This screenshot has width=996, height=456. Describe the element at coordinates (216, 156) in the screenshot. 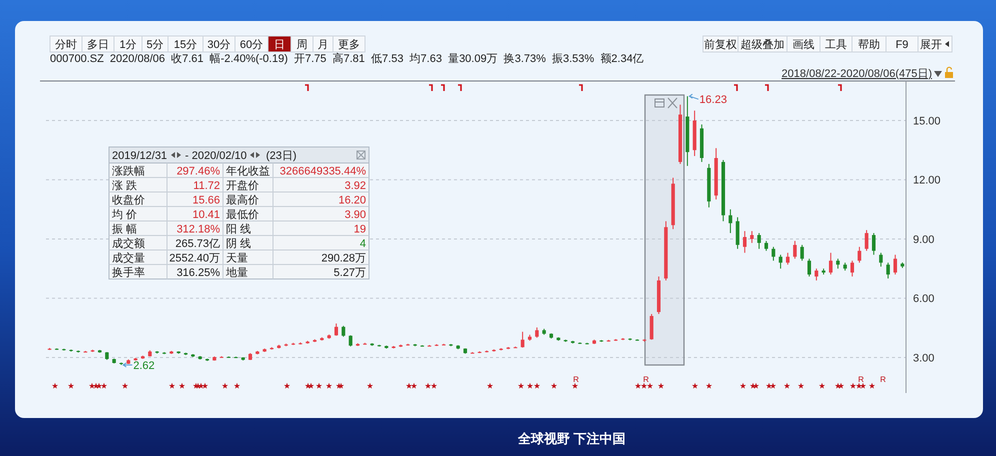

I see `annotation: - 2020/02/10` at that location.